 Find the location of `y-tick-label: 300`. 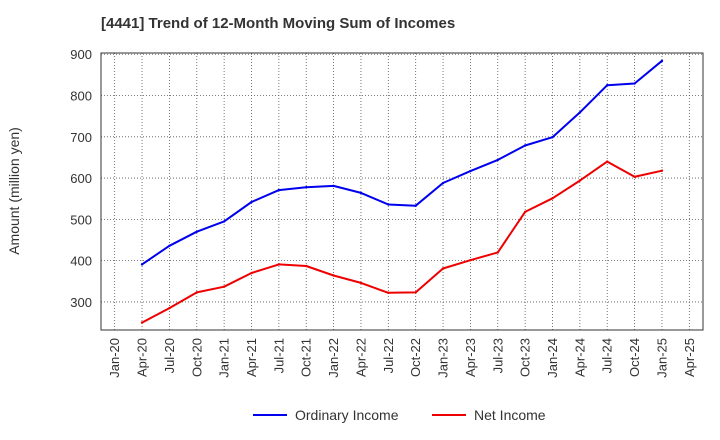

y-tick-label: 300 is located at coordinates (81, 302).